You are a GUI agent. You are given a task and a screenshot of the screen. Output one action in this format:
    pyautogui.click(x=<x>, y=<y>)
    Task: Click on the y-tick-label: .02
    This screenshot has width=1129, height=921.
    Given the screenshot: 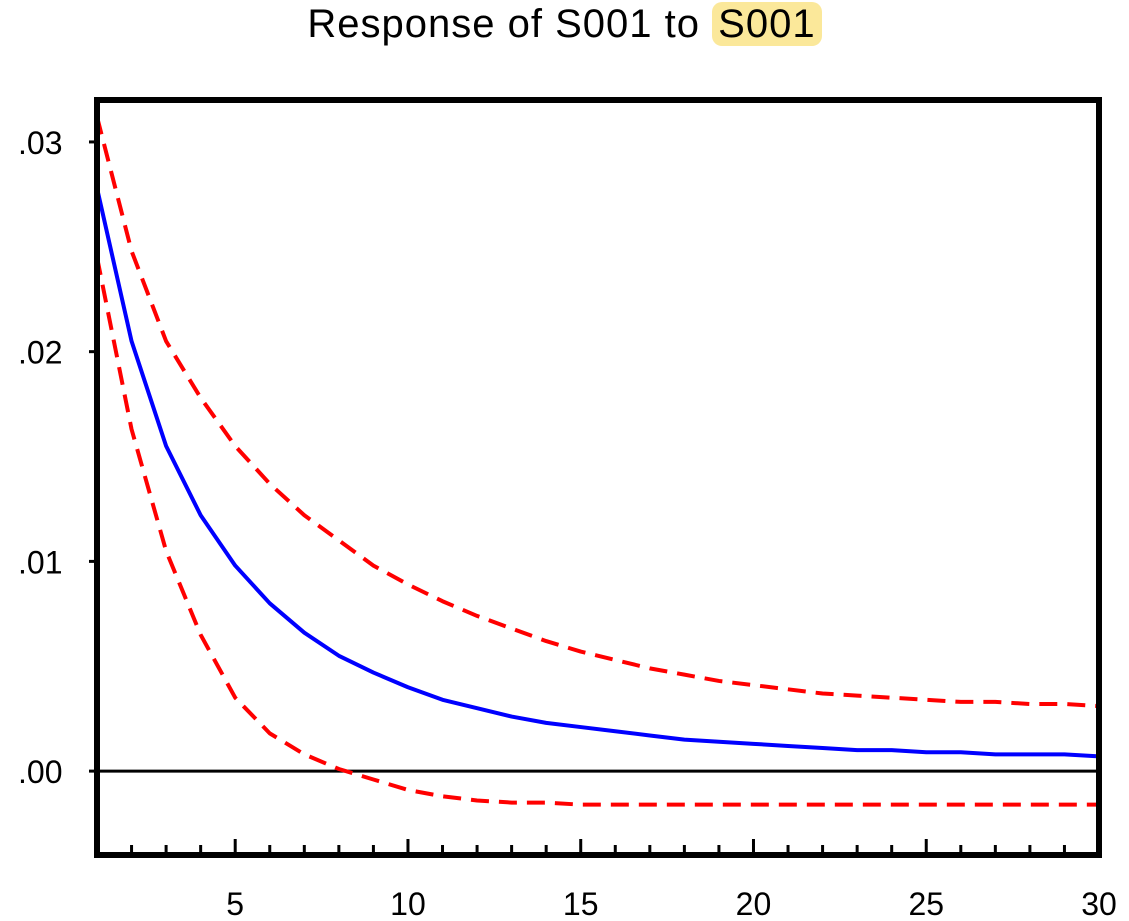 What is the action you would take?
    pyautogui.click(x=40, y=353)
    